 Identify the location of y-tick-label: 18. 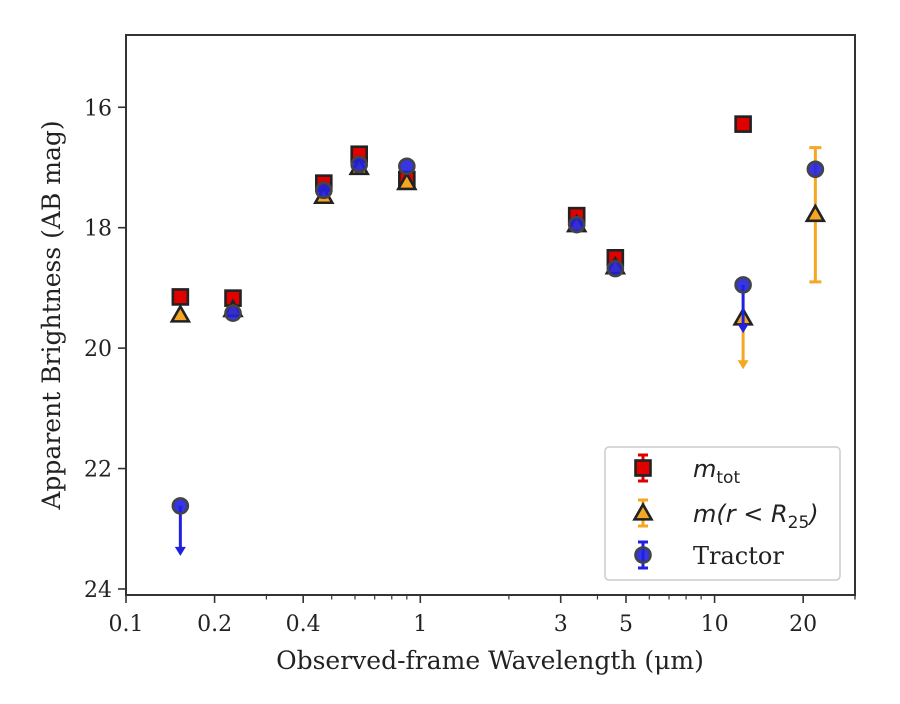
(98, 229).